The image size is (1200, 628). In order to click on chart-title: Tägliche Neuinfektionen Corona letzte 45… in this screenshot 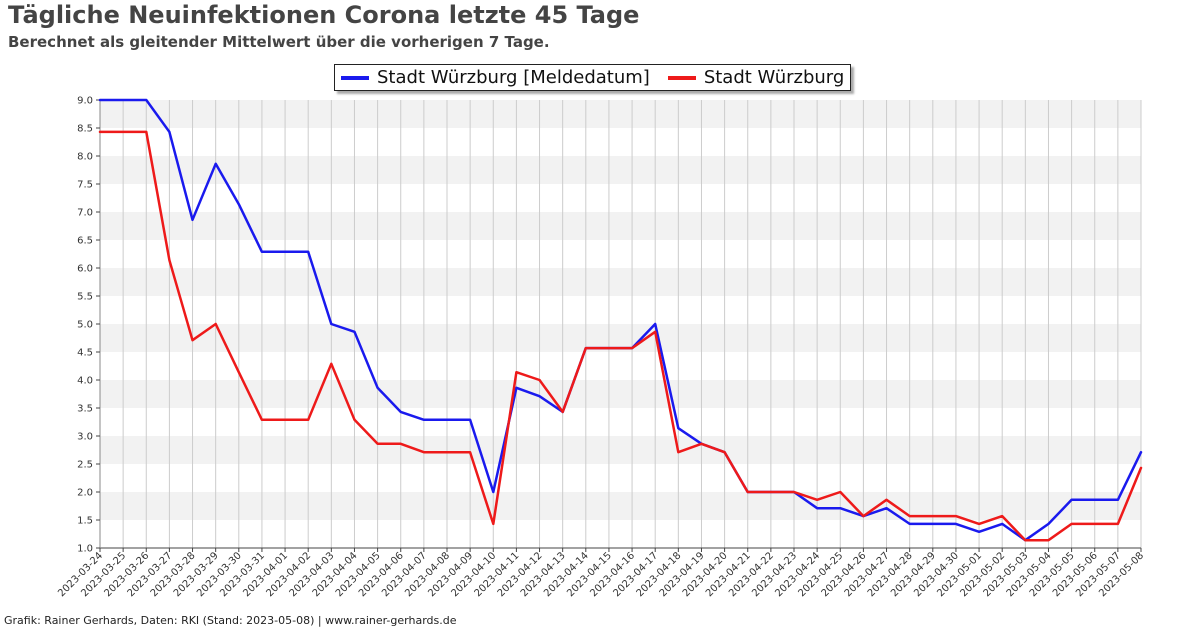, I will do `click(324, 15)`.